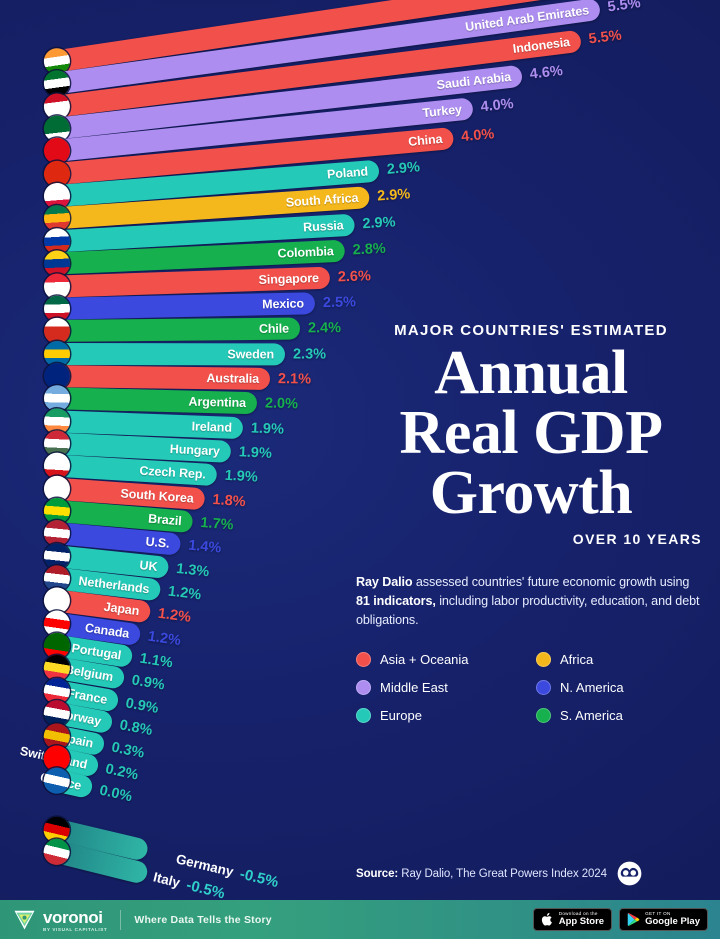  What do you see at coordinates (251, 353) in the screenshot?
I see `bar-country-label: Sweden` at bounding box center [251, 353].